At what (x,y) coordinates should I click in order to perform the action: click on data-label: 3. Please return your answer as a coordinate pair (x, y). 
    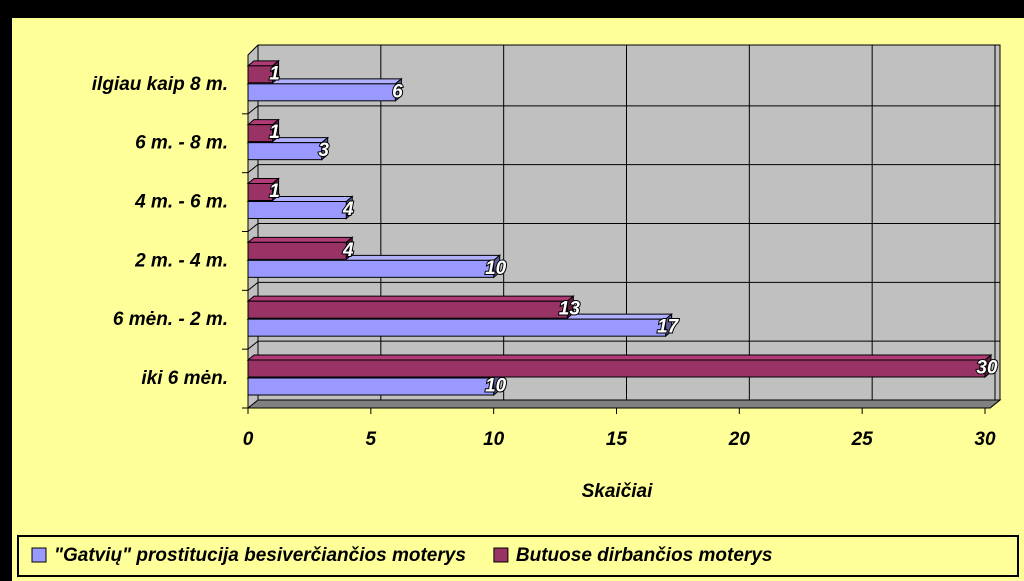
    Looking at the image, I should click on (323, 150).